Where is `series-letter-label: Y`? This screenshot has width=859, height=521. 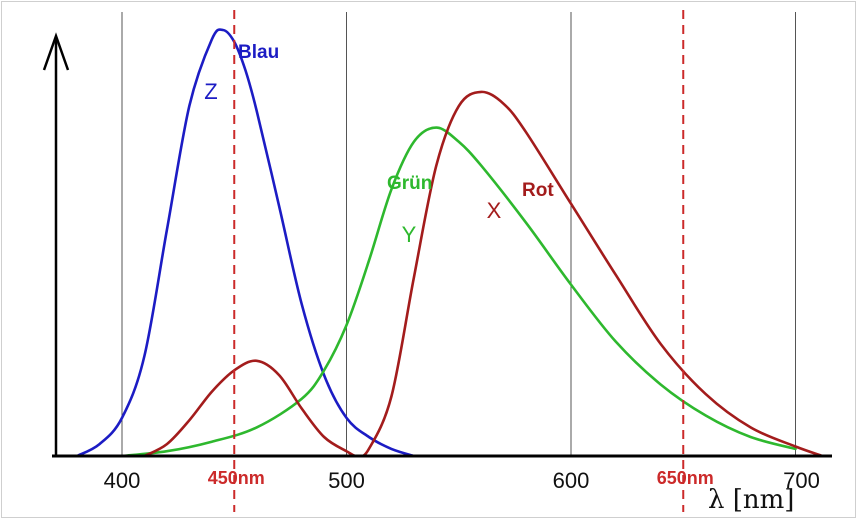 series-letter-label: Y is located at coordinates (409, 234).